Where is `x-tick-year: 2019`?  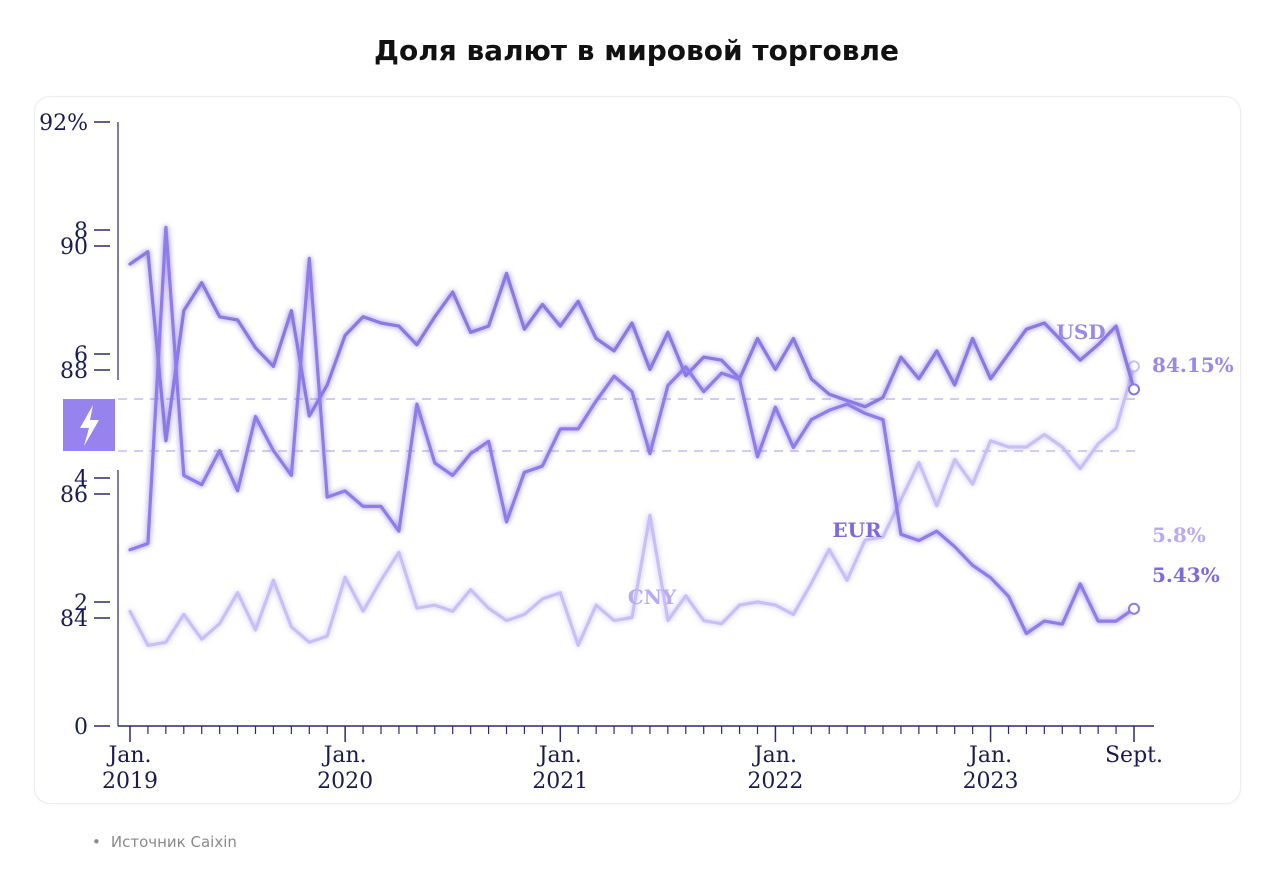 x-tick-year: 2019 is located at coordinates (130, 781).